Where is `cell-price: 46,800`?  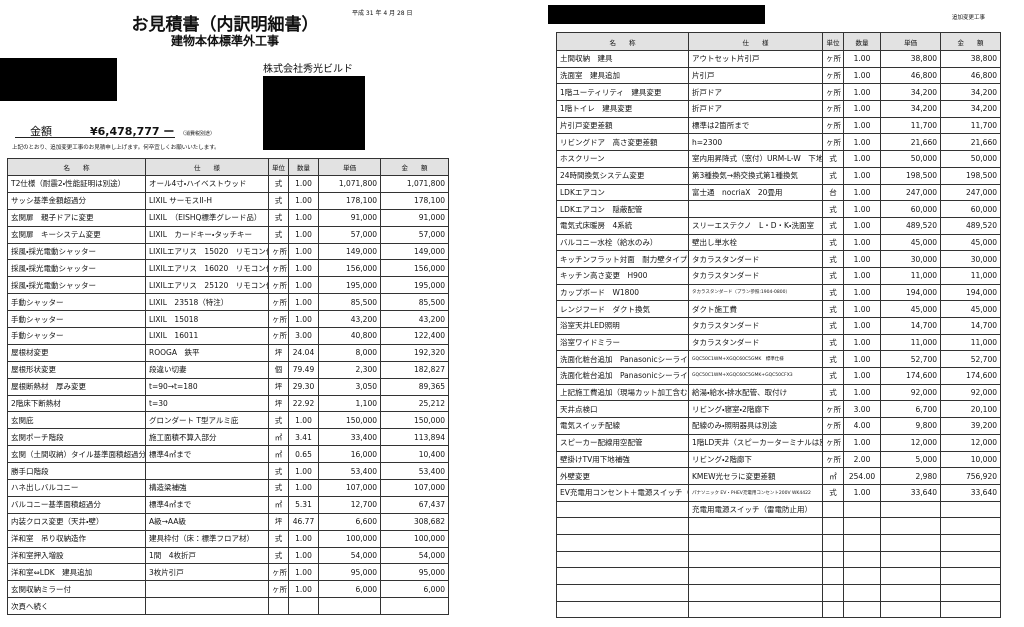
cell-price: 46,800 is located at coordinates (910, 75).